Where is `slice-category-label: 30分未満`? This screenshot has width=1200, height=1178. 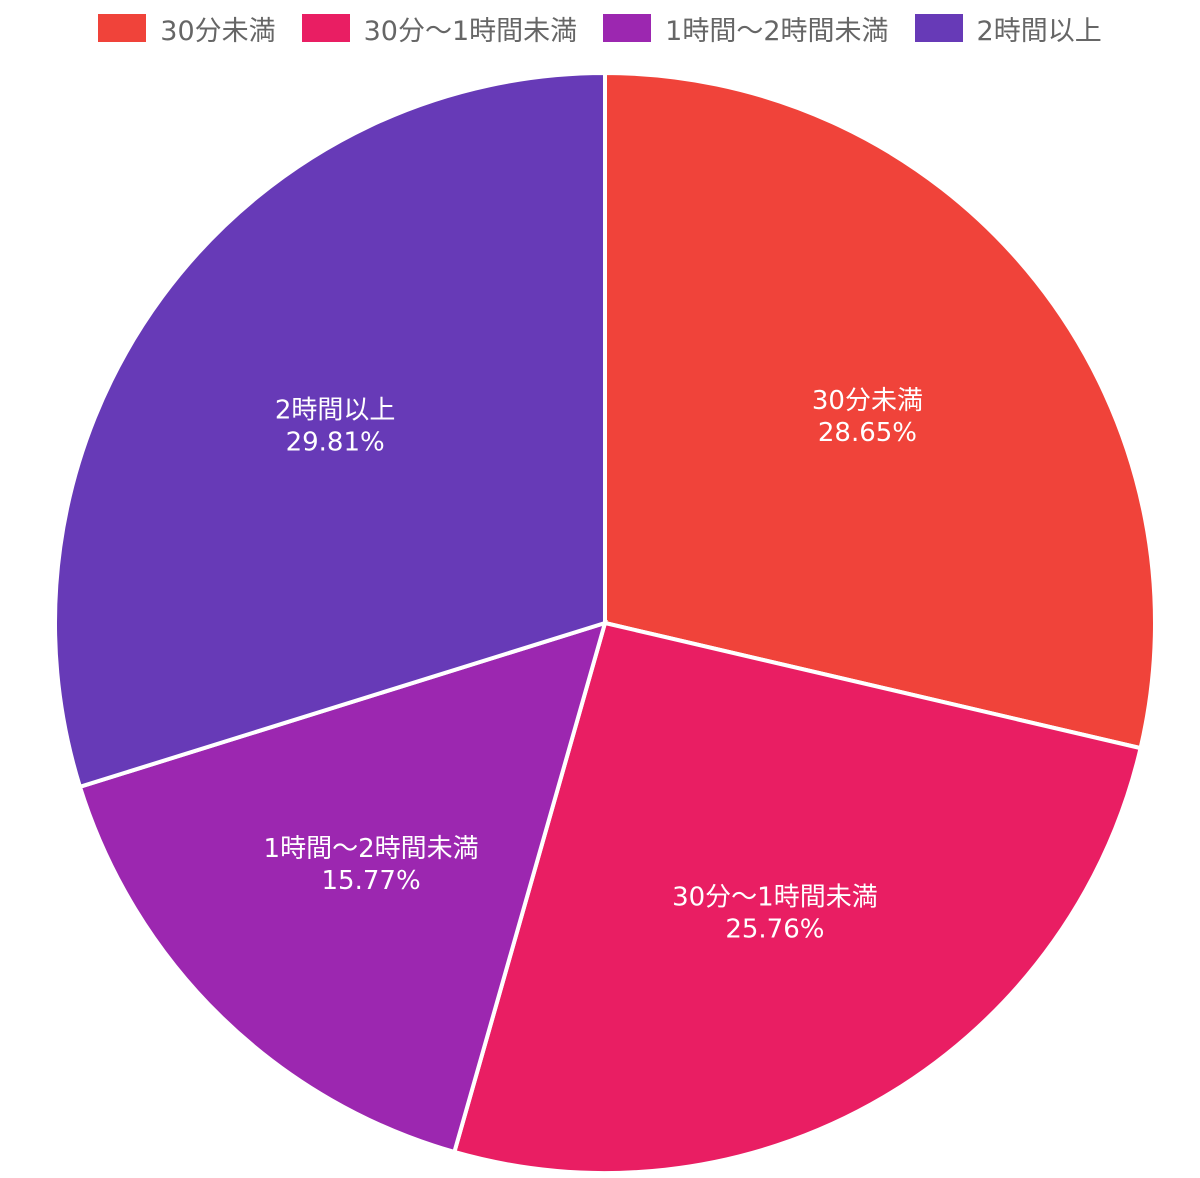 slice-category-label: 30分未満 is located at coordinates (867, 401).